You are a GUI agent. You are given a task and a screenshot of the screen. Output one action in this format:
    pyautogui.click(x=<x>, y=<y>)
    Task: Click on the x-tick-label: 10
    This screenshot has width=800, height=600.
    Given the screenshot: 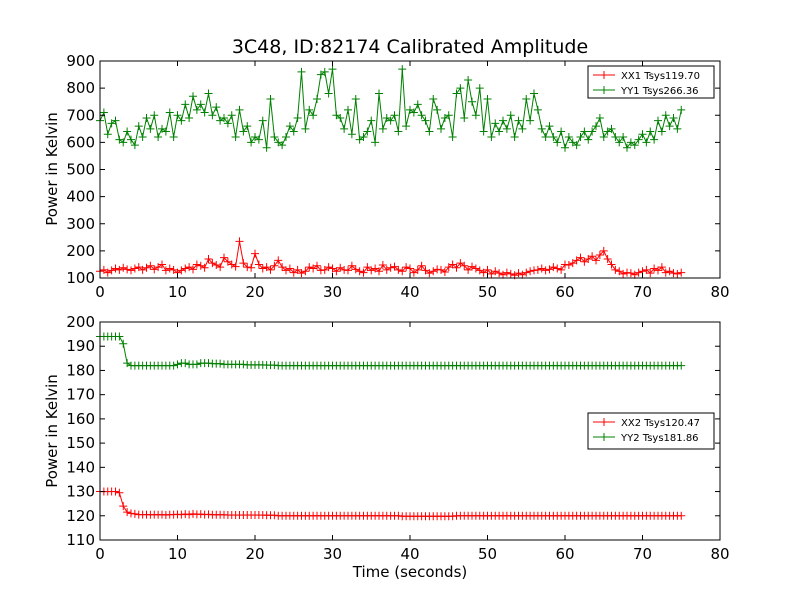 What is the action you would take?
    pyautogui.click(x=177, y=554)
    